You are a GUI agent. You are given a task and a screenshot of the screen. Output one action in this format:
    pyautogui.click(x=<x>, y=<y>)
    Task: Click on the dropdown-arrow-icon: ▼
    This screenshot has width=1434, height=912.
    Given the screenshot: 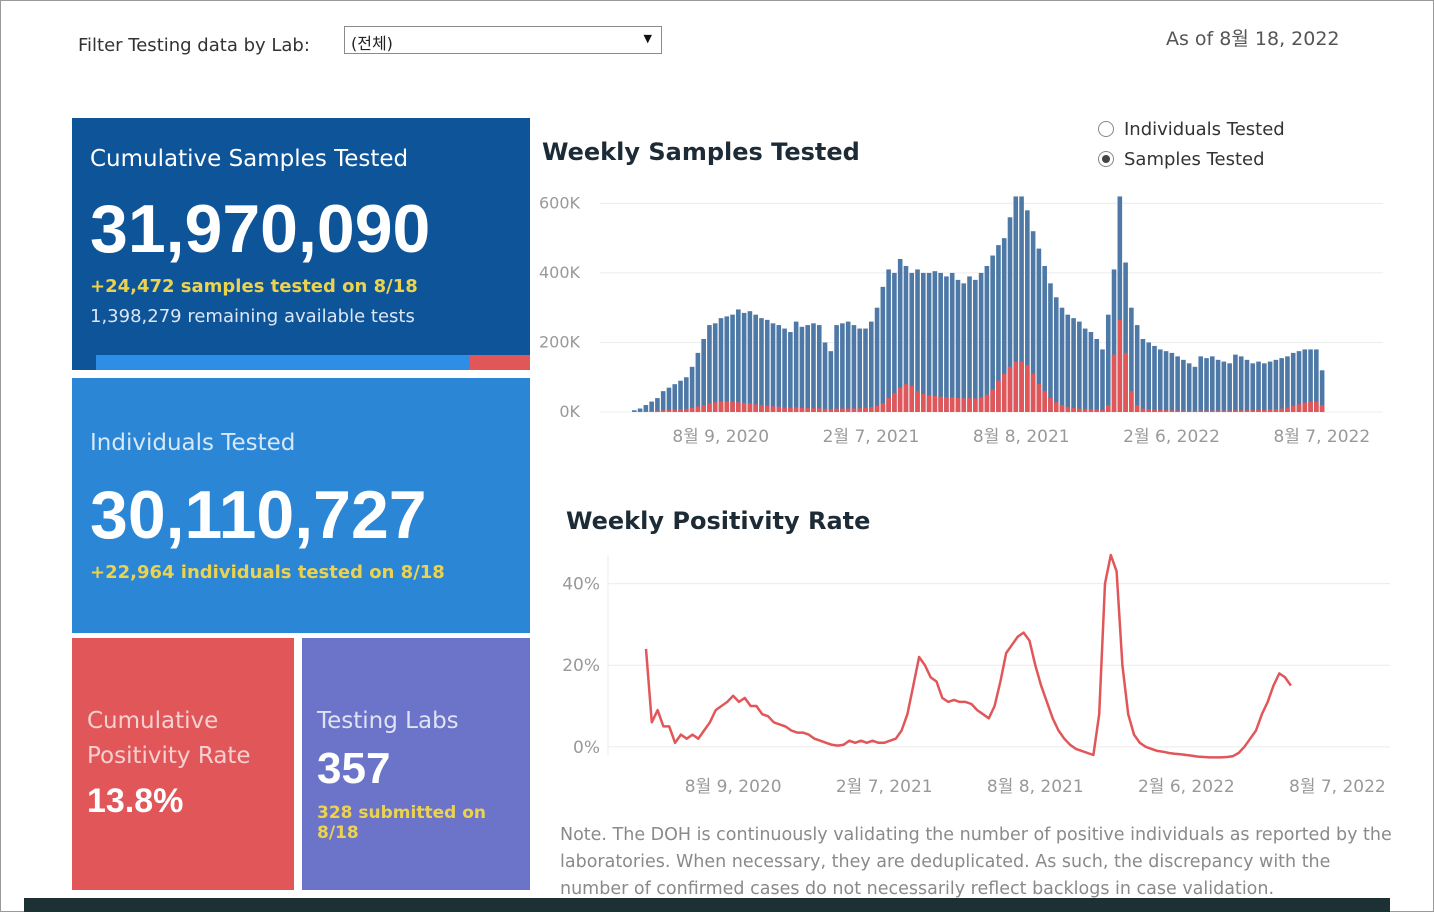 What is the action you would take?
    pyautogui.click(x=647, y=38)
    